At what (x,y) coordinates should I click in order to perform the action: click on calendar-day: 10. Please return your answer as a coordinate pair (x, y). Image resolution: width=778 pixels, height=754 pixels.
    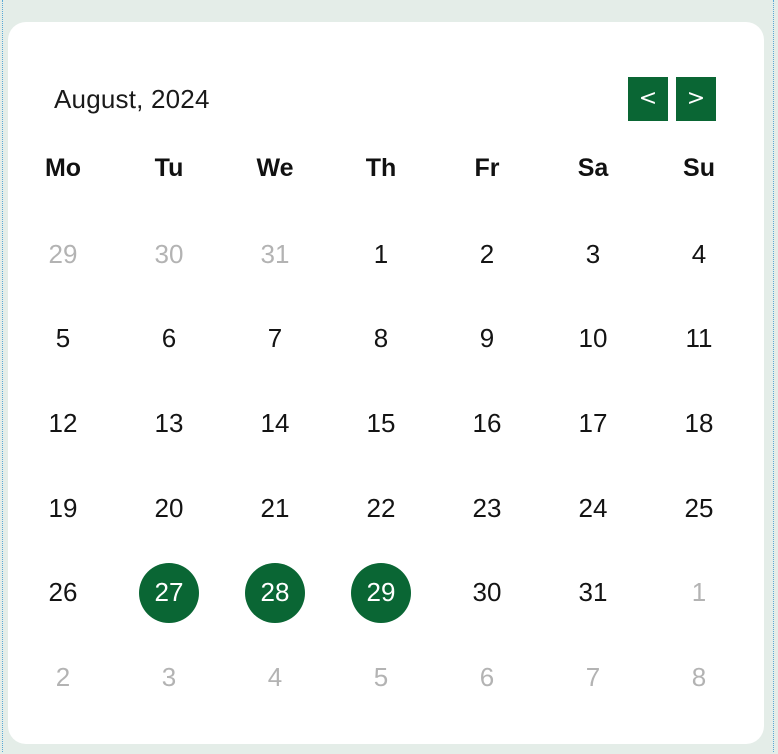
    Looking at the image, I should click on (593, 339).